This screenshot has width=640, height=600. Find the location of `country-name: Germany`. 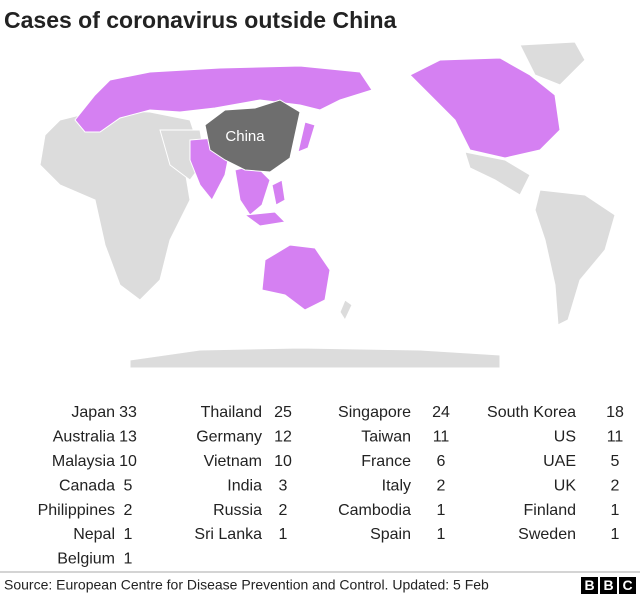

country-name: Germany is located at coordinates (229, 437).